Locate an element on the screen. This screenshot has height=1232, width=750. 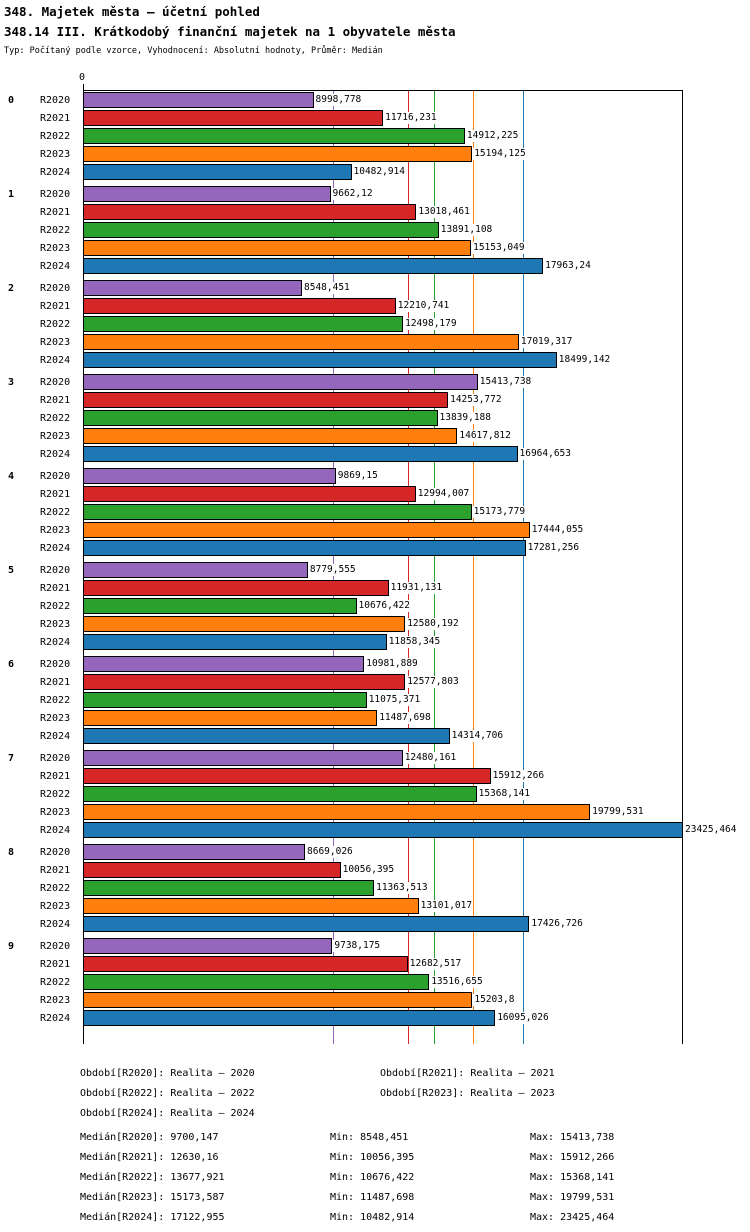
group-label: 0 is located at coordinates (11, 100).